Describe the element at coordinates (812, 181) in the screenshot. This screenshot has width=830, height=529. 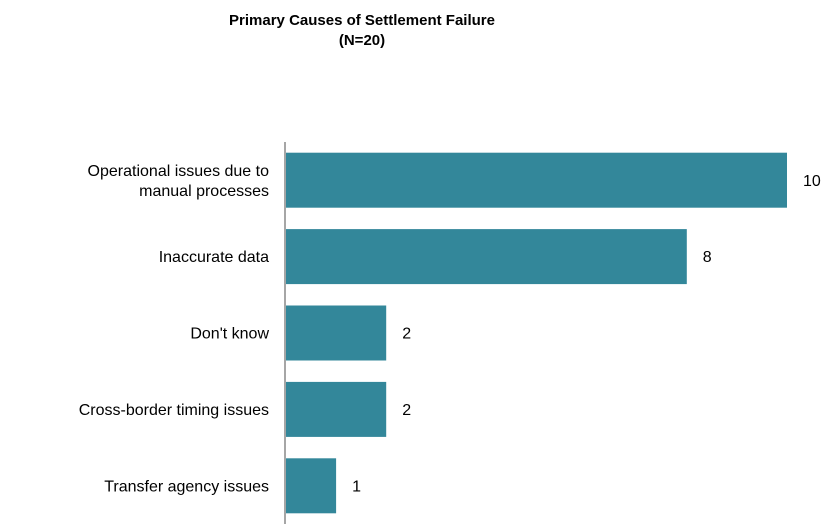
I see `value-label: 10` at that location.